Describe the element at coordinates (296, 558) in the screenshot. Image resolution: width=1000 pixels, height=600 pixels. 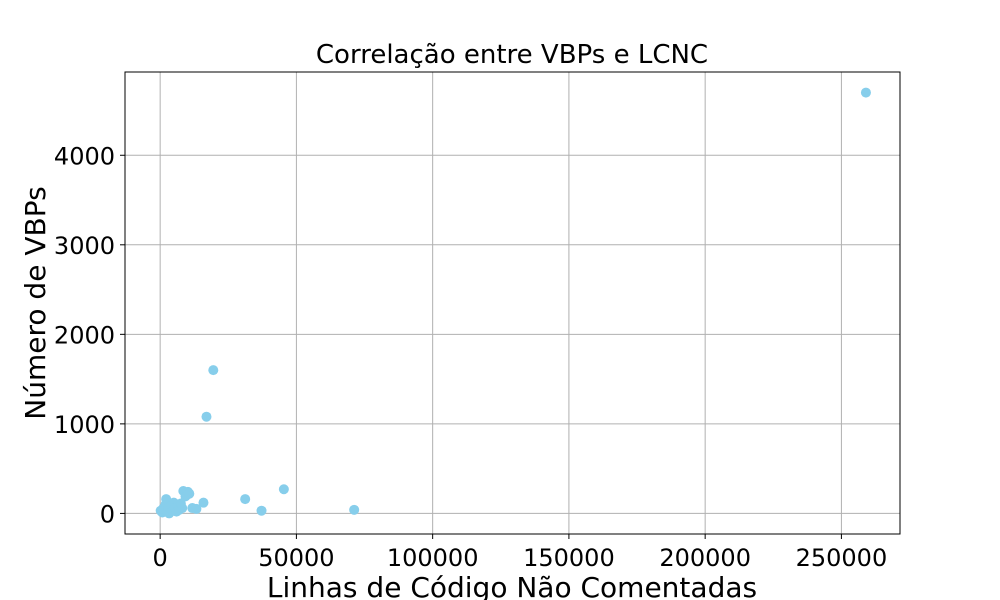
I see `x-tick-label: 50000` at that location.